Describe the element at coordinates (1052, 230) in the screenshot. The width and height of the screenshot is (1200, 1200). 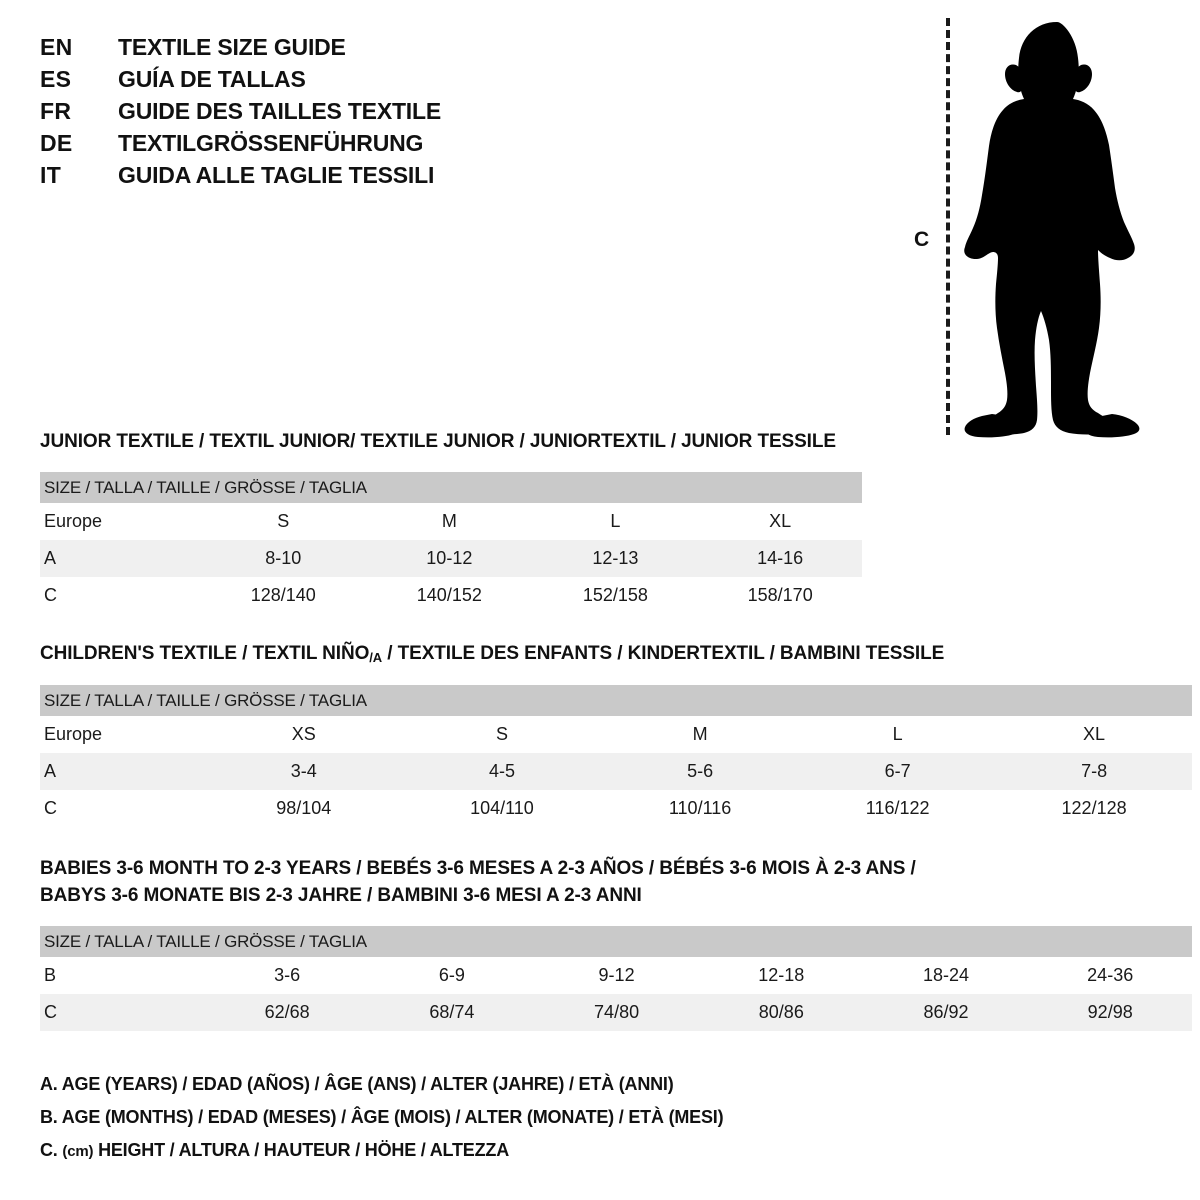
I see `child-silhouette-icon` at that location.